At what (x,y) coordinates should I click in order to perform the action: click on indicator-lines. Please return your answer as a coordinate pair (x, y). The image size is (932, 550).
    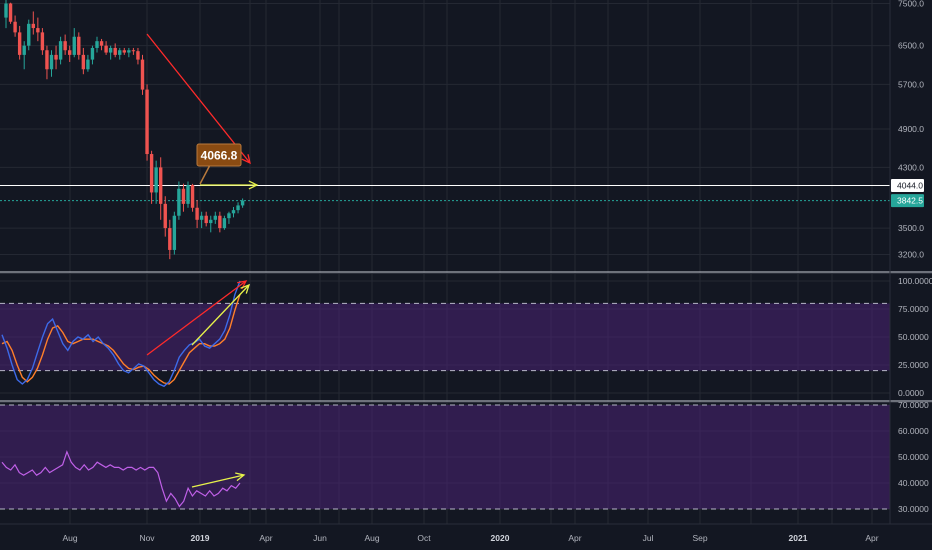
    Looking at the image, I should click on (121, 394).